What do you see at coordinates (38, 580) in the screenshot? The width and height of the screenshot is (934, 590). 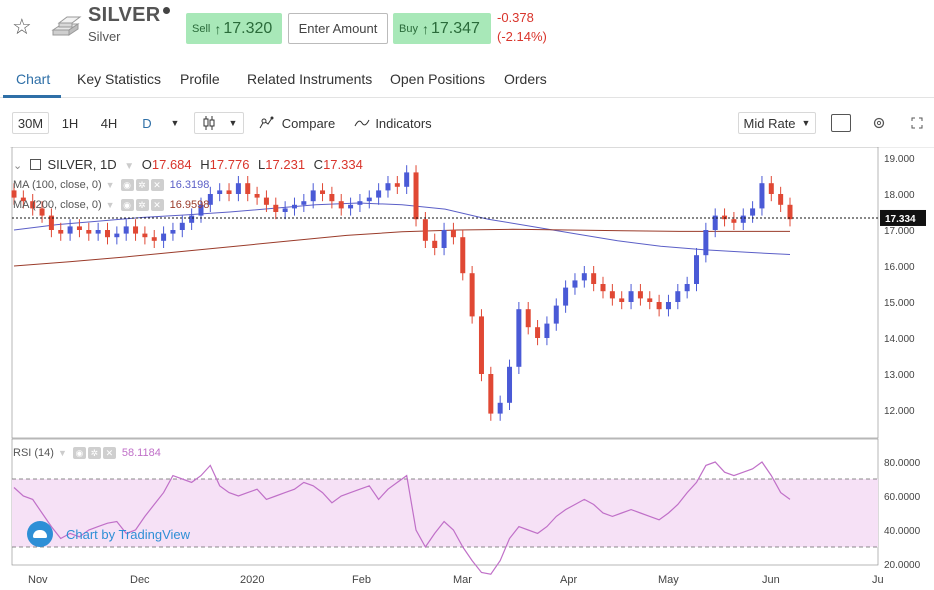 I see `time-axis-tick: Nov` at bounding box center [38, 580].